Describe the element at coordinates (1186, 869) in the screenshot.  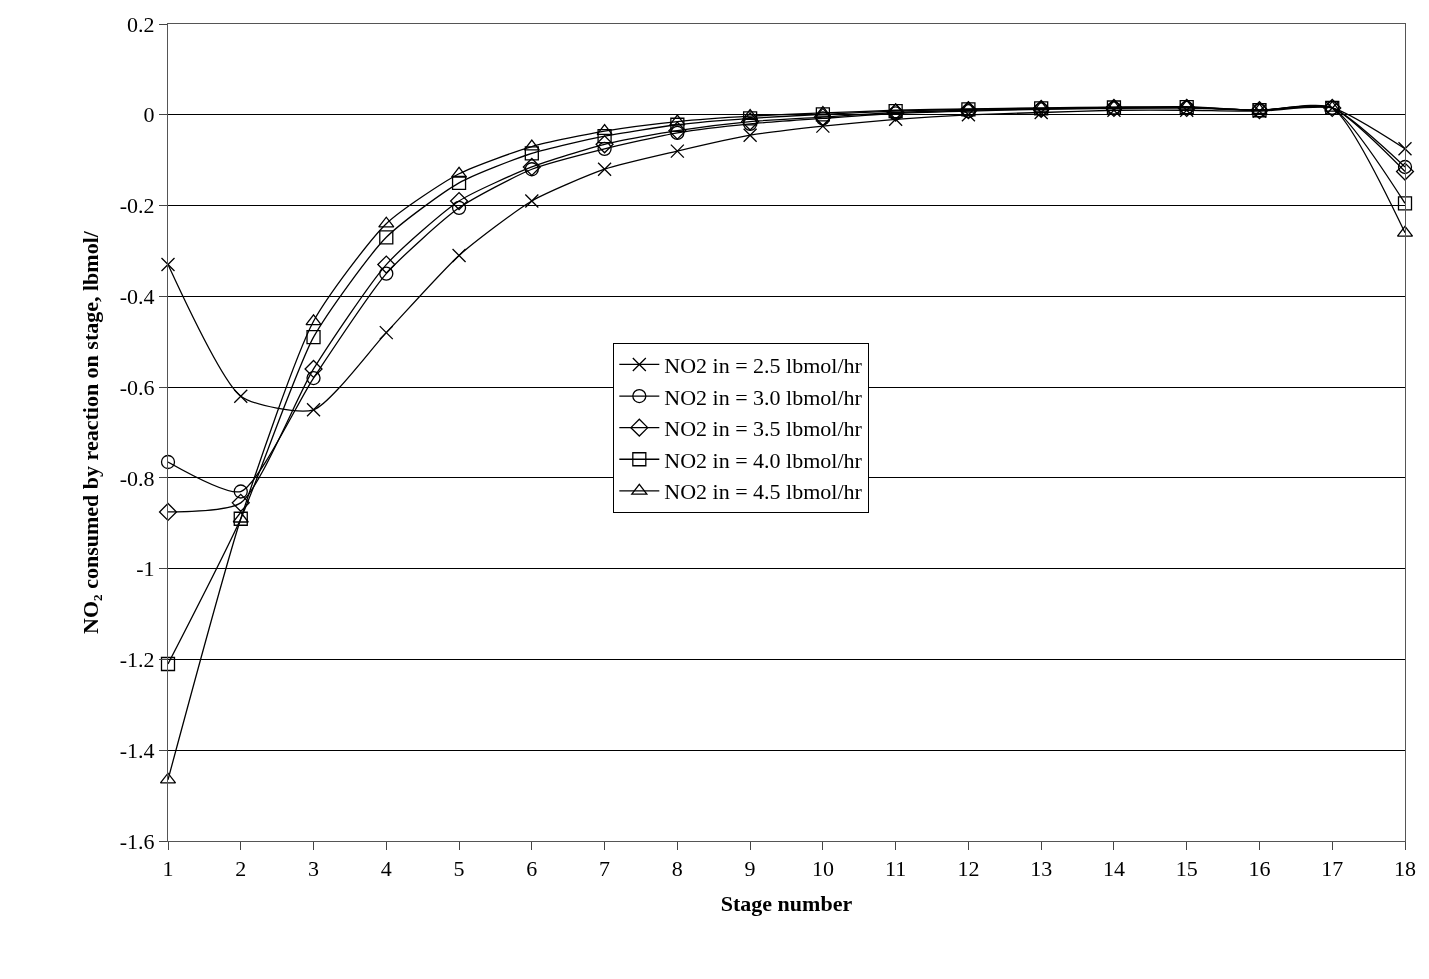
I see `x-tick-label: 15` at that location.